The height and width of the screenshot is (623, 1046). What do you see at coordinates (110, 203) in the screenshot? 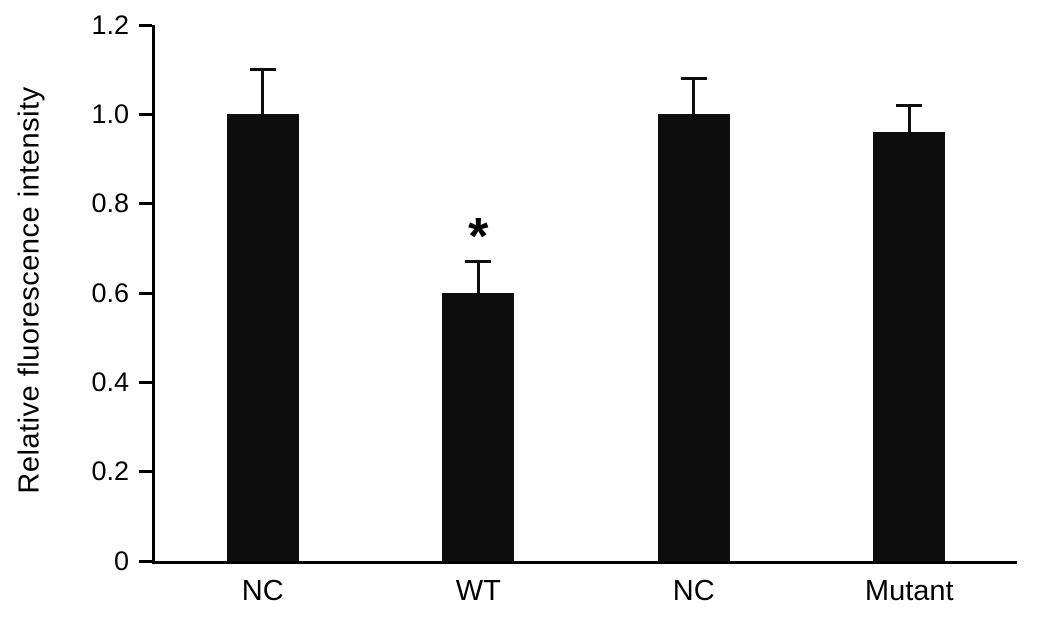
I see `y-tick-label: 0.8` at bounding box center [110, 203].